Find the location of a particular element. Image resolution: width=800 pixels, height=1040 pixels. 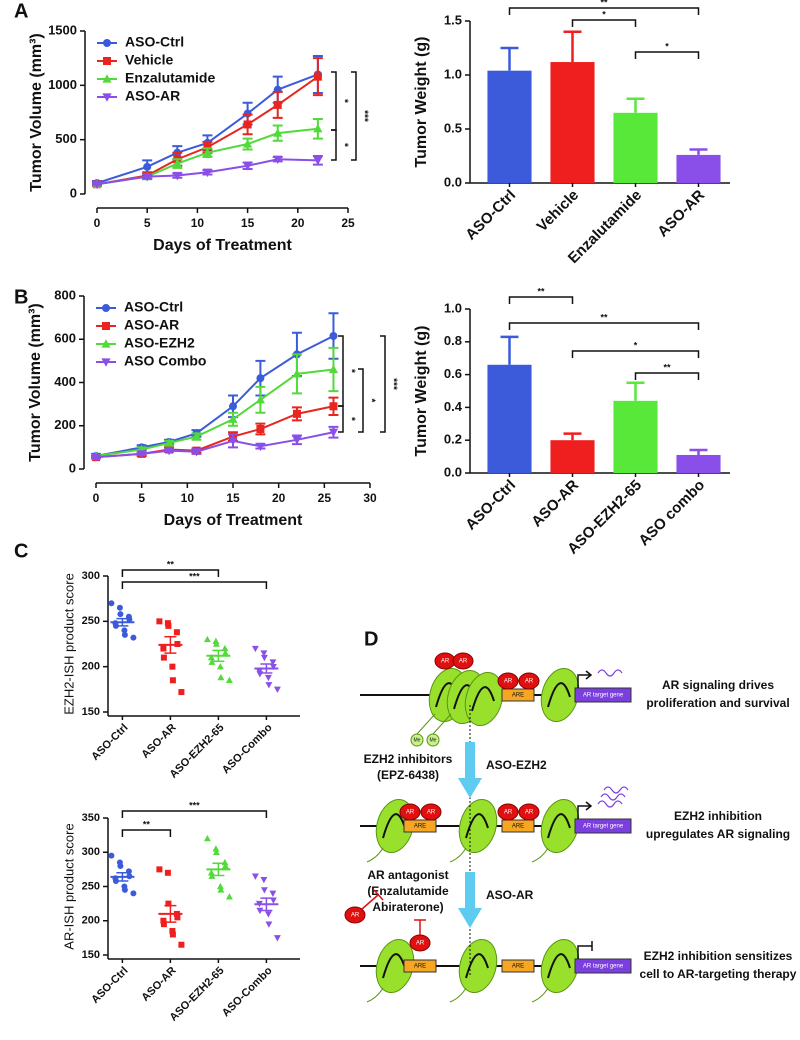

legend-label: ASO Combo is located at coordinates (165, 361).